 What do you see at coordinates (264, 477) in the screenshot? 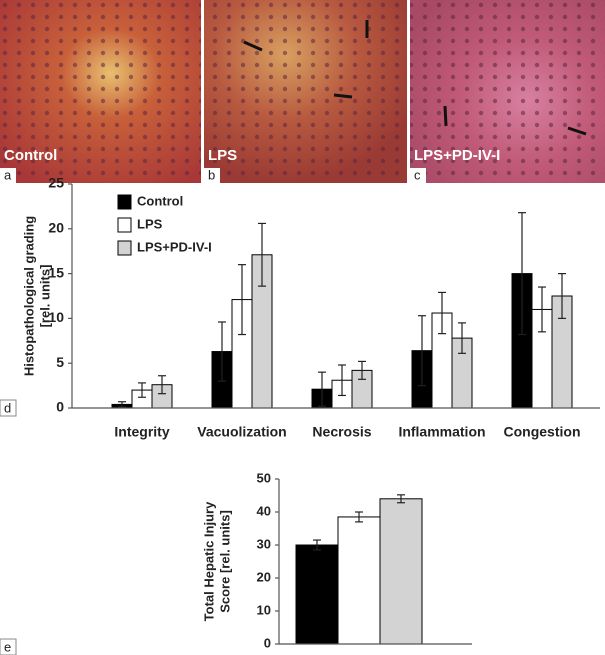
I see `y-tick-label: 50` at bounding box center [264, 477].